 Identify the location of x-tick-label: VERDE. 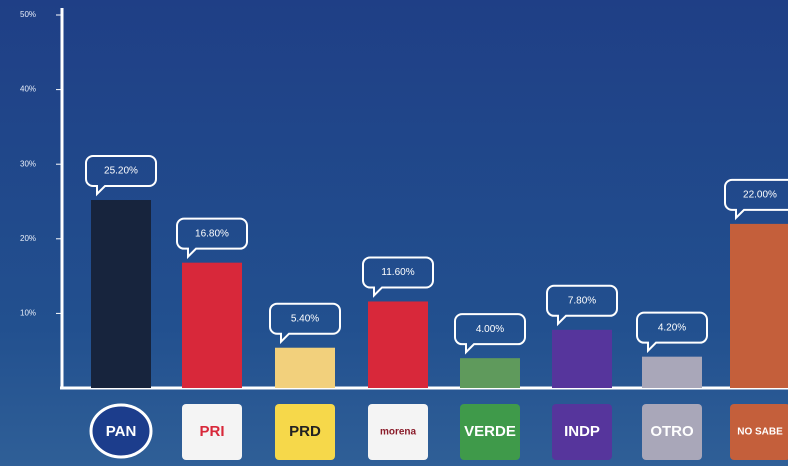
(490, 431).